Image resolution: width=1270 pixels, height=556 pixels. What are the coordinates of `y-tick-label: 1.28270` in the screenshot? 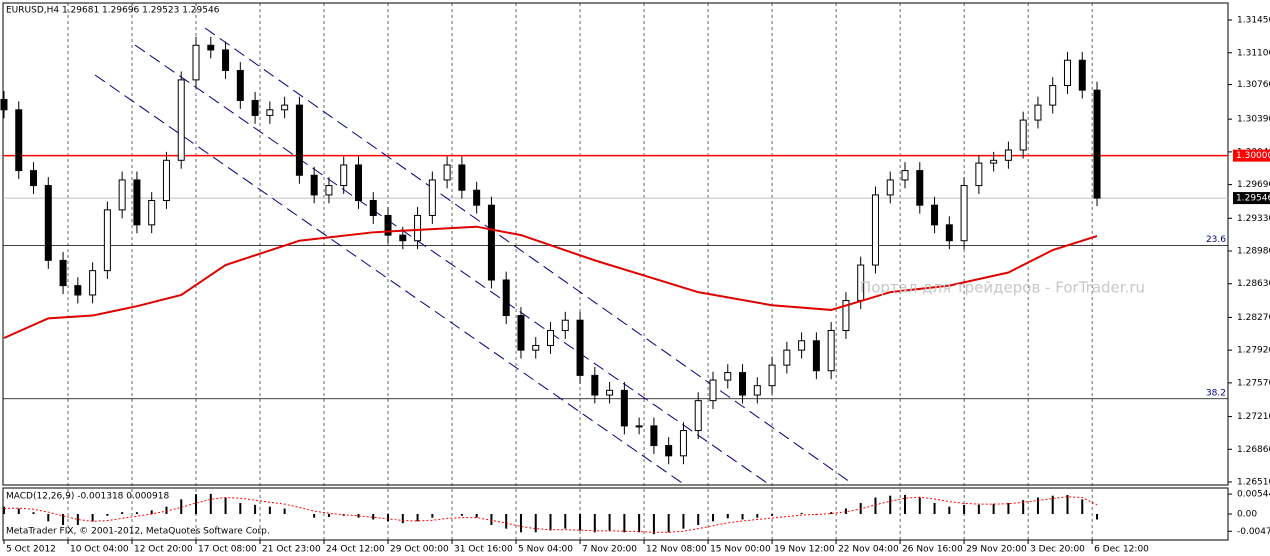 It's located at (1253, 318).